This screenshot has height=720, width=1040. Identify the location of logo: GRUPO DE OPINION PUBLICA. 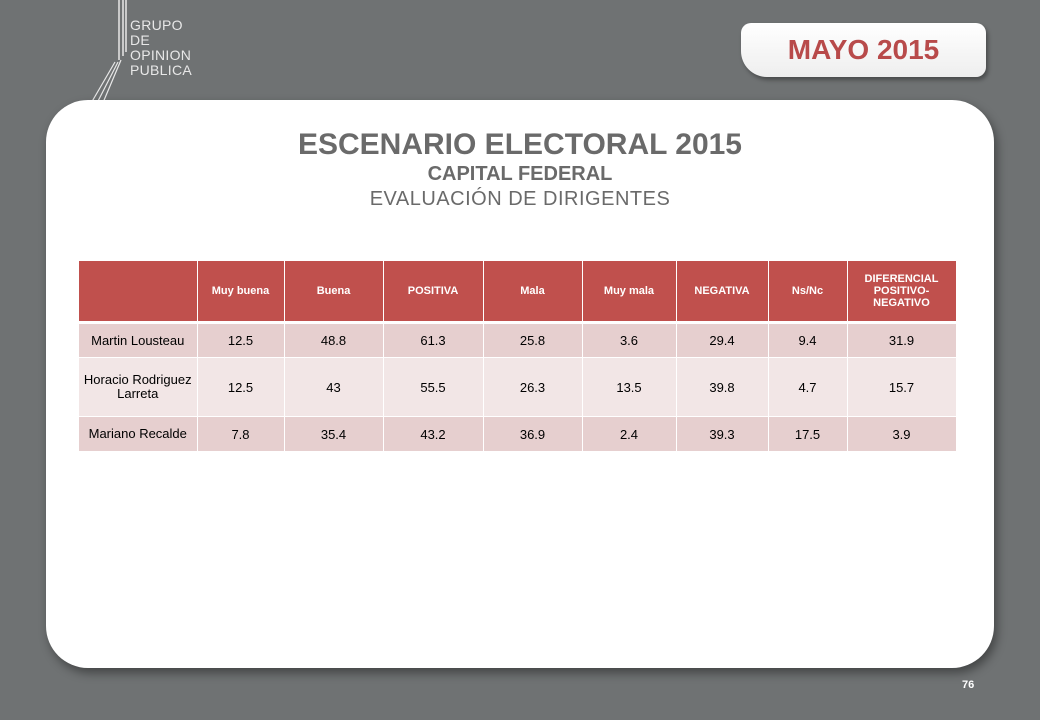
(158, 55).